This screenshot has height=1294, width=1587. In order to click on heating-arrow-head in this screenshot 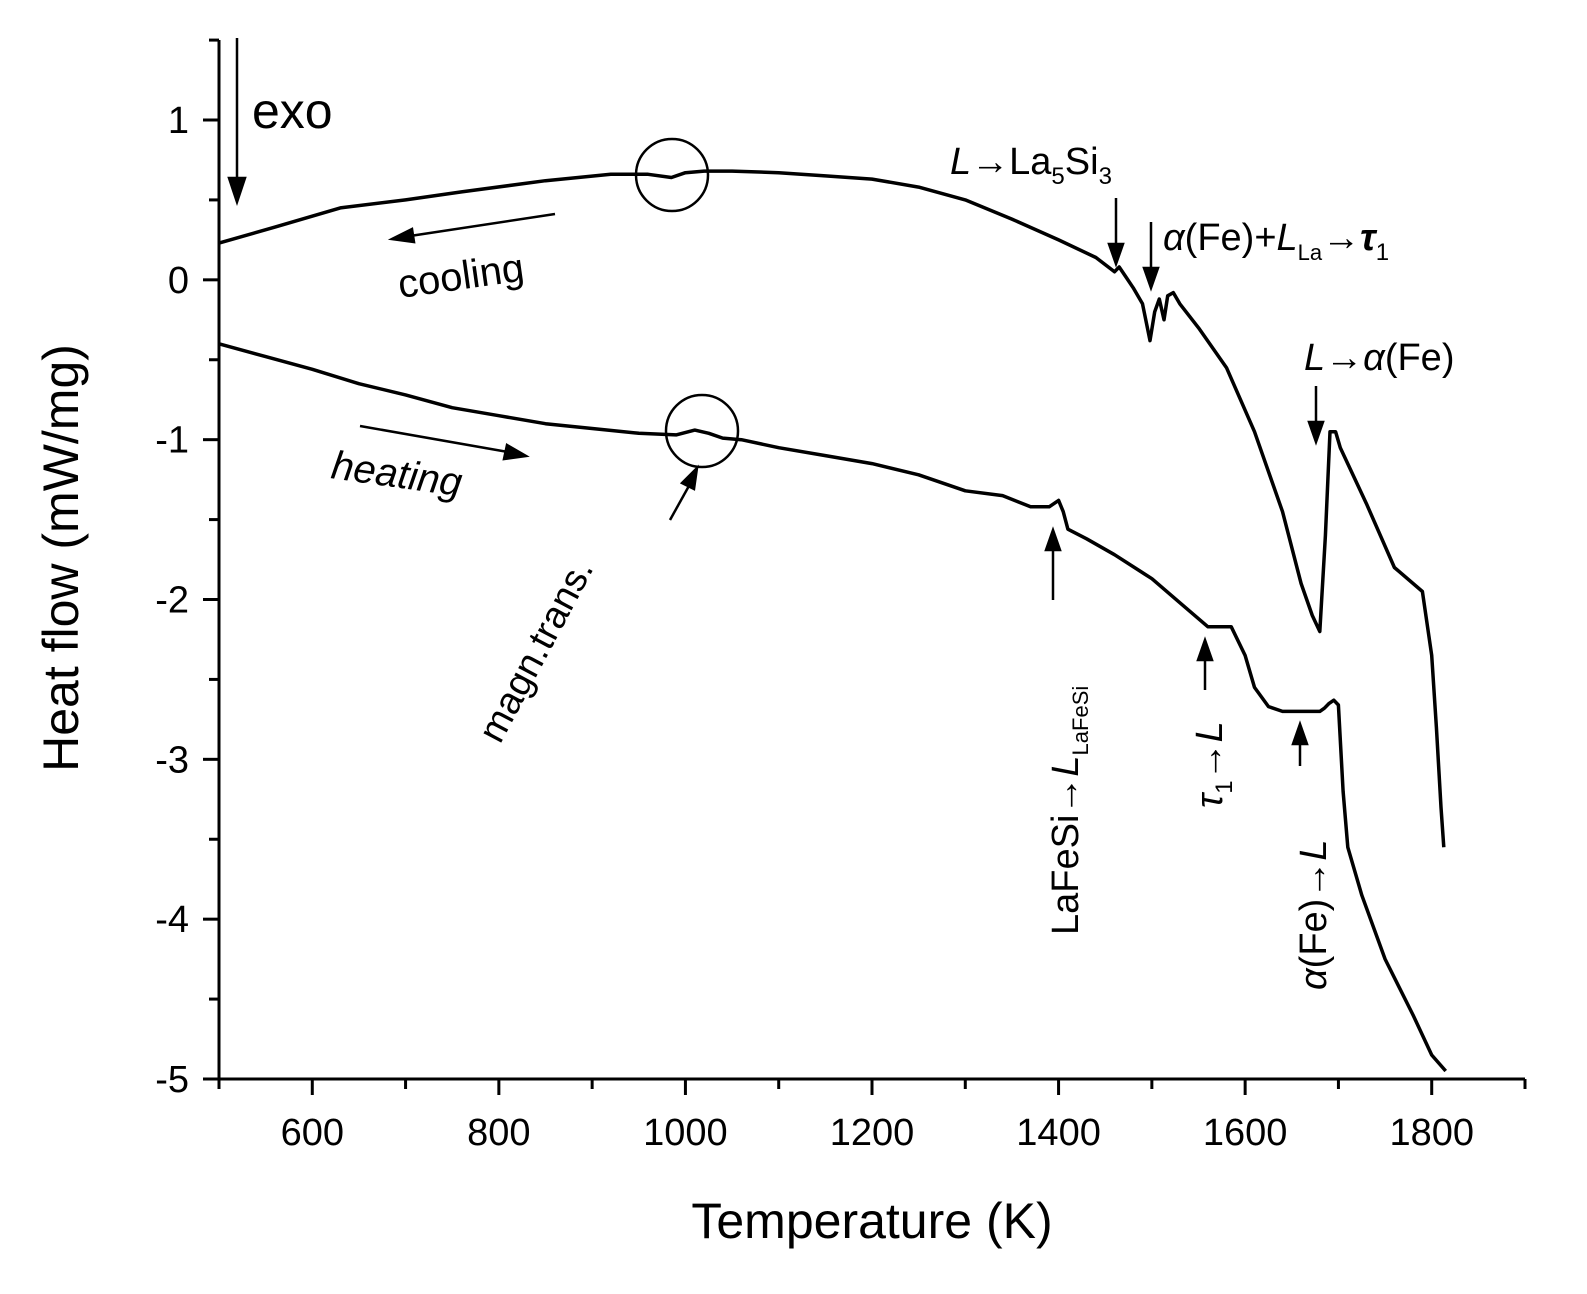, I will do `click(516, 452)`.